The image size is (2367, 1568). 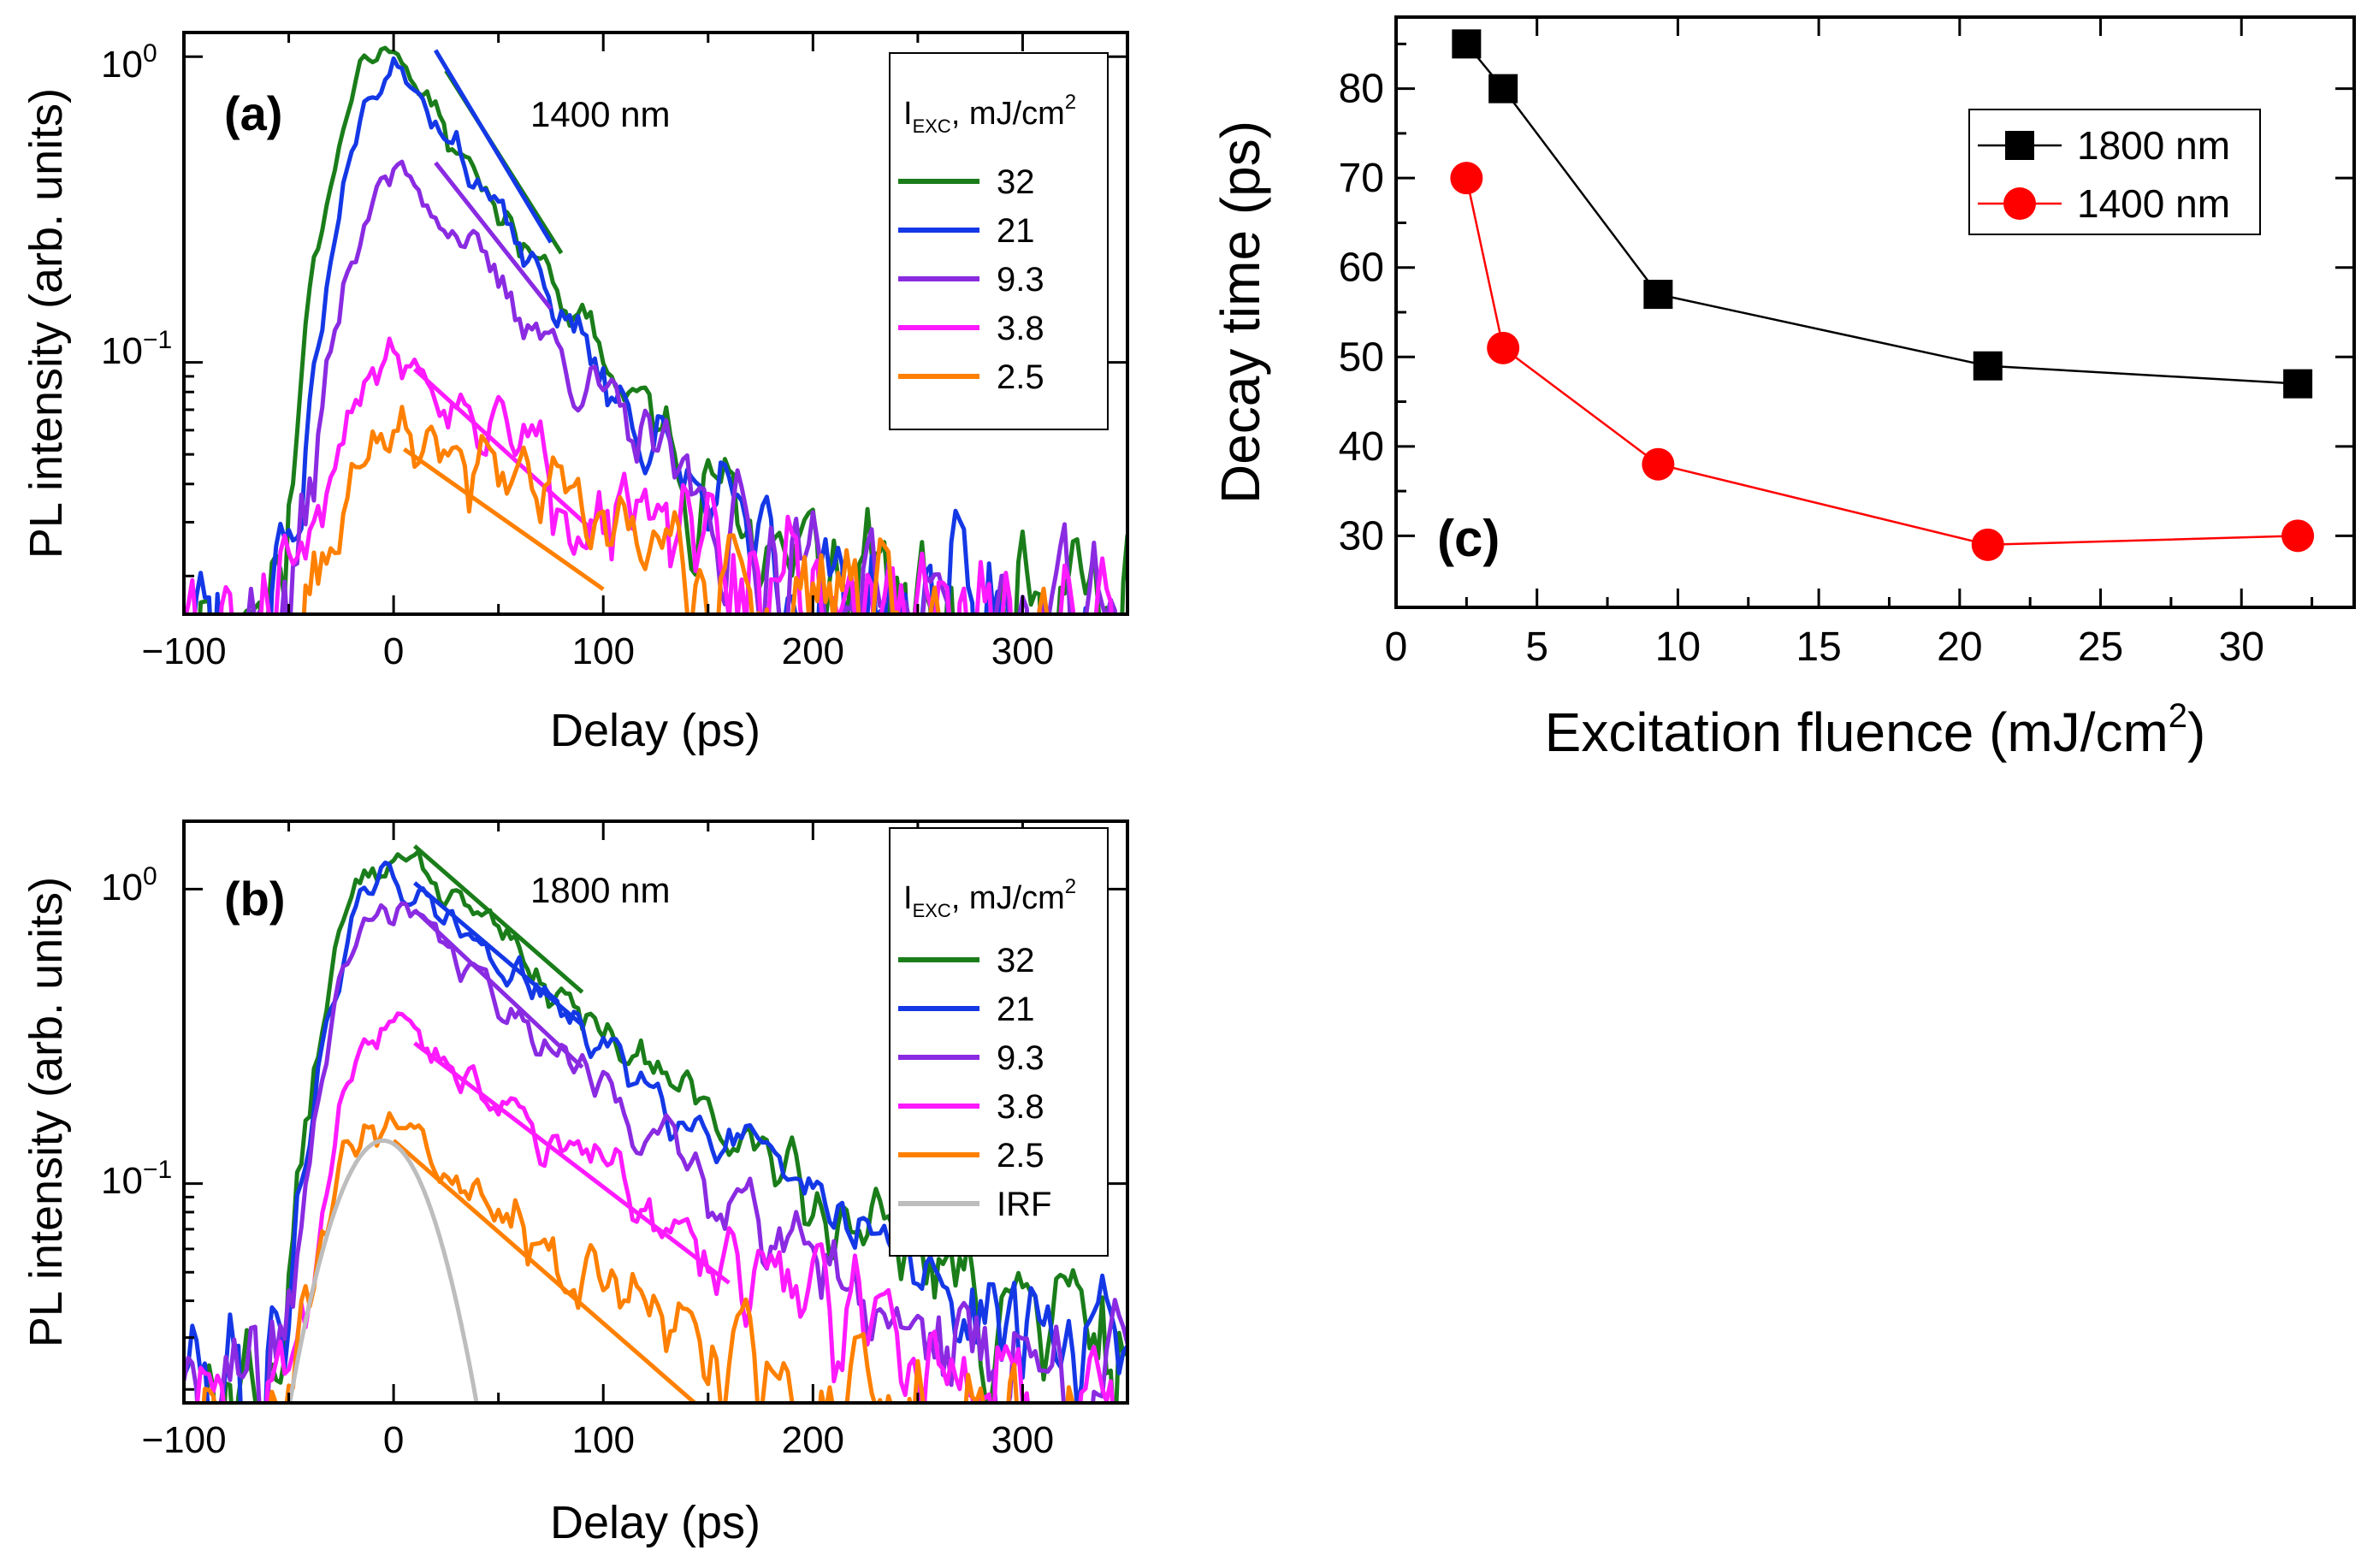 What do you see at coordinates (129, 62) in the screenshot?
I see `panel-a-ytick-1e0: 10⁰` at bounding box center [129, 62].